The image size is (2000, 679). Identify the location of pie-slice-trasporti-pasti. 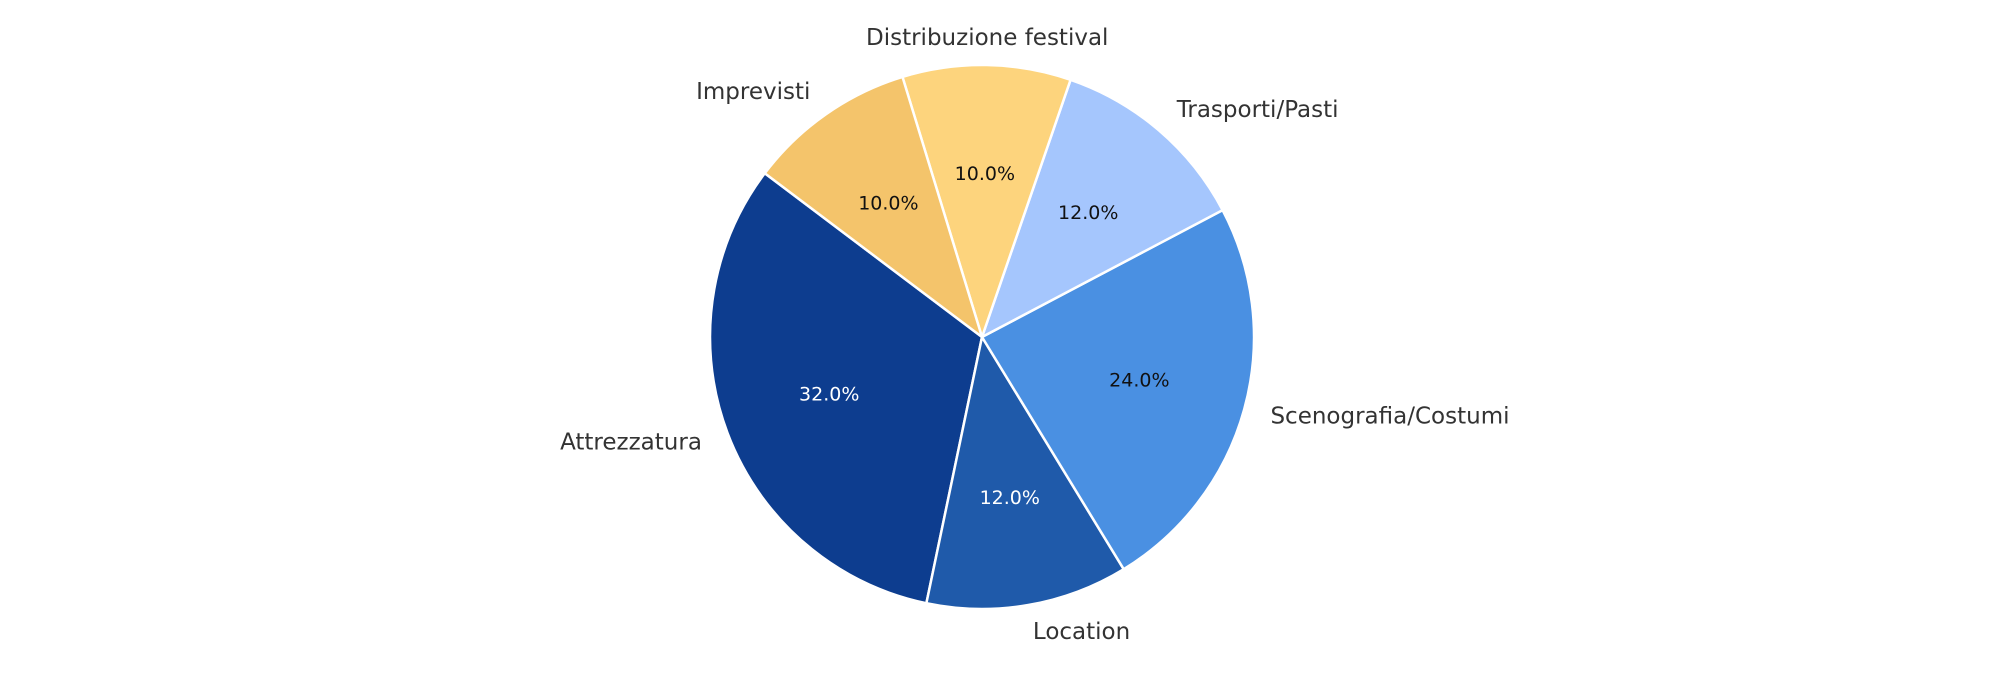
(1102, 208).